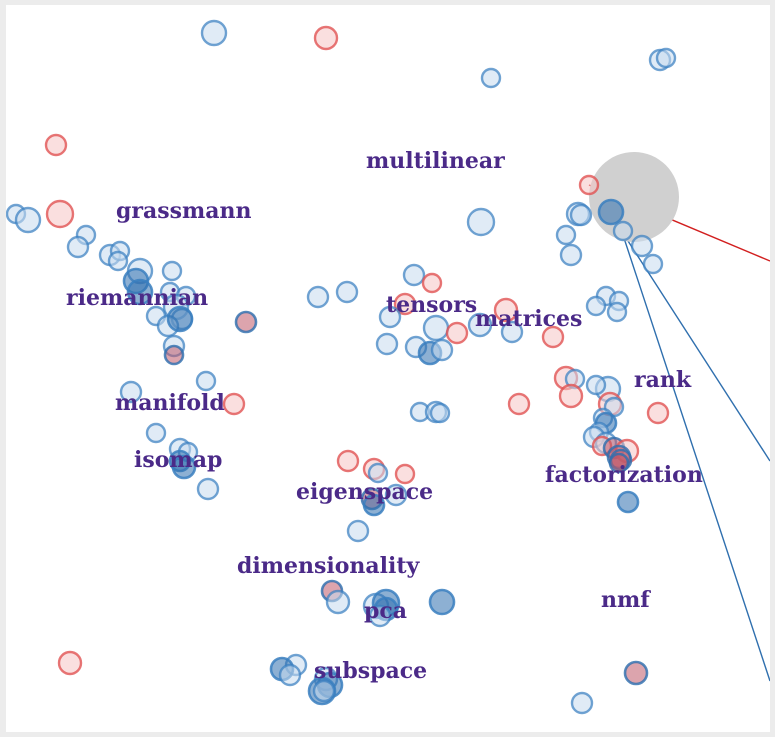  Describe the element at coordinates (364, 492) in the screenshot. I see `term-label-eigenspace: eigenspace` at that location.